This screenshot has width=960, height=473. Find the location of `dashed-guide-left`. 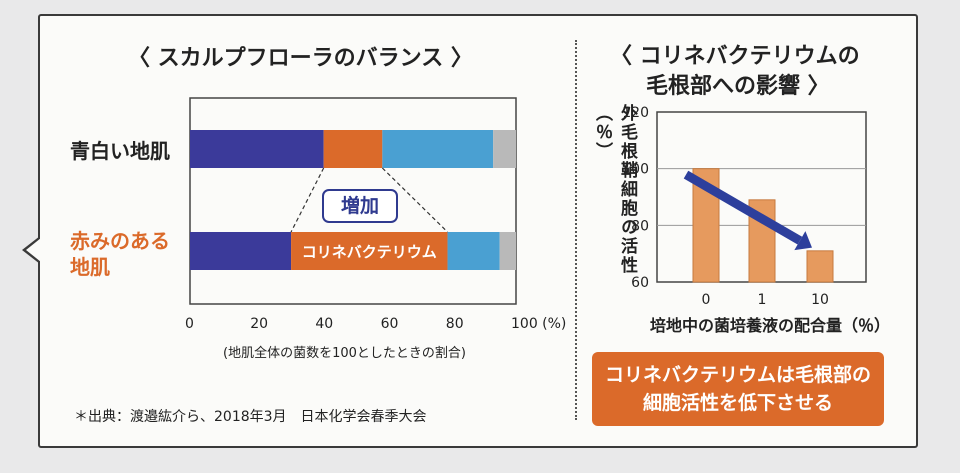

dashed-guide-left is located at coordinates (307, 200).